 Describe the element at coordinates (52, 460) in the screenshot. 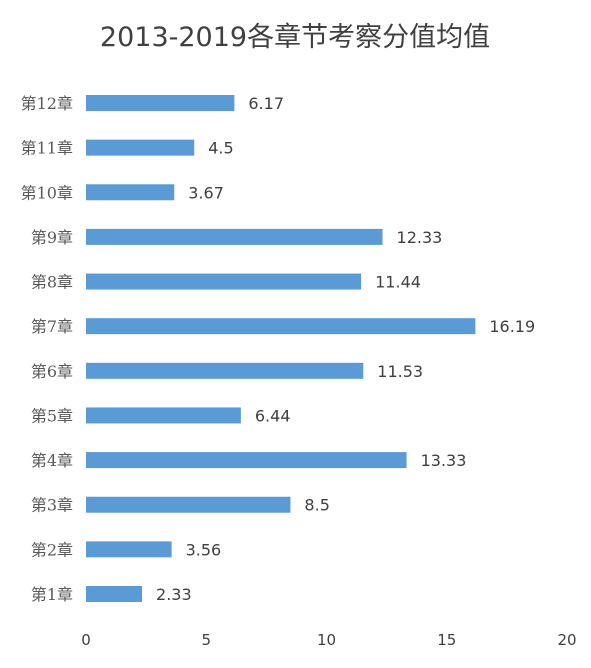

I see `category-label: 第4章` at that location.